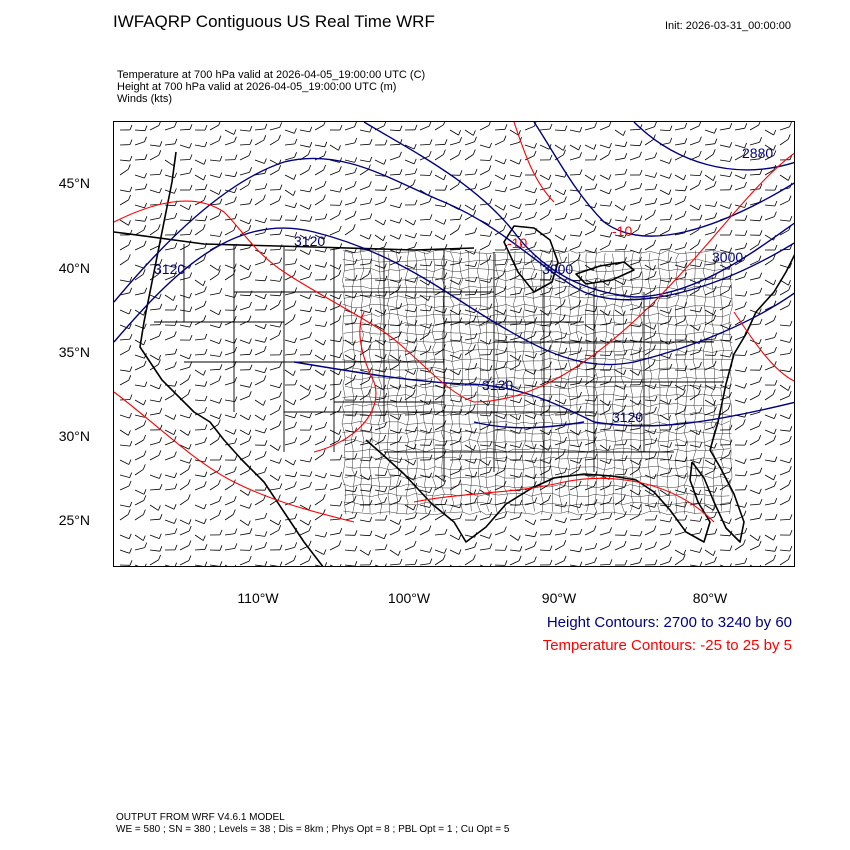 Image resolution: width=850 pixels, height=850 pixels. What do you see at coordinates (258, 598) in the screenshot?
I see `lon-tick-110w: 110°W` at bounding box center [258, 598].